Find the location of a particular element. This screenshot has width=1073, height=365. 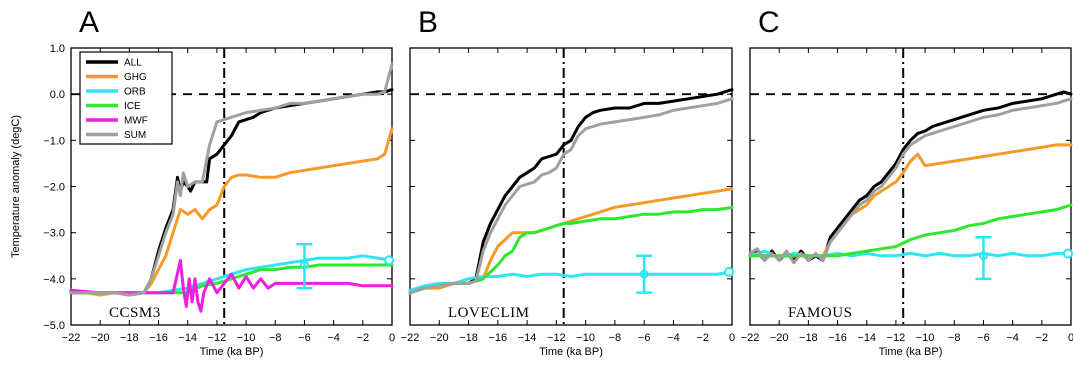

legend-label-mwf: MWF is located at coordinates (136, 121).